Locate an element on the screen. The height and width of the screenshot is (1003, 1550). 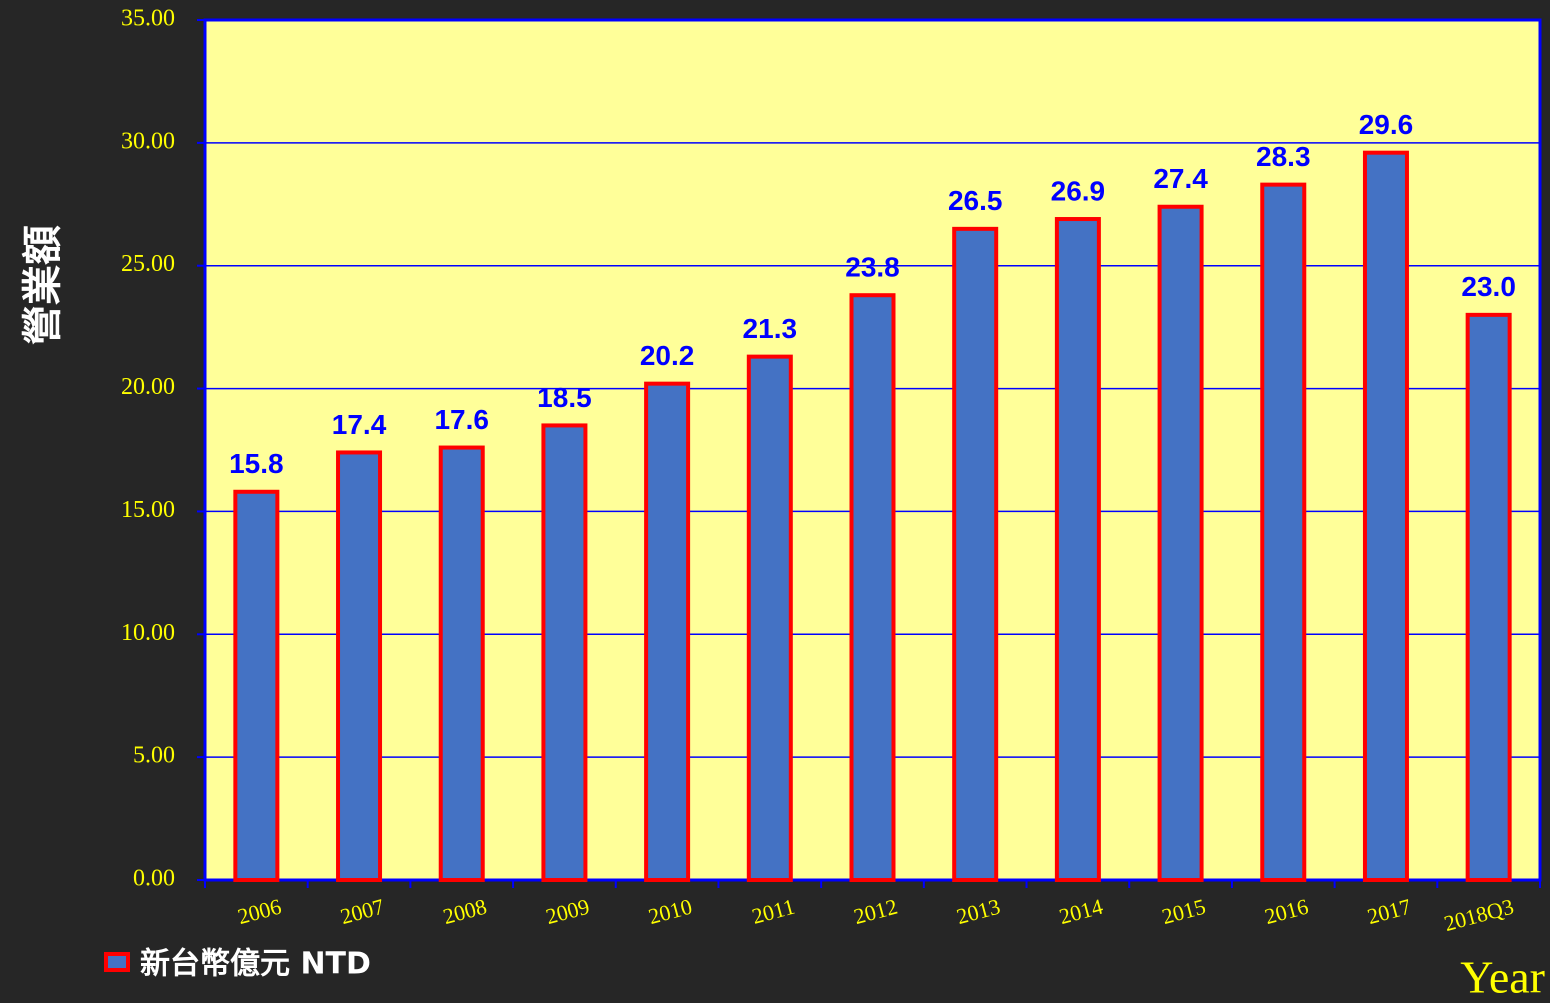
y-tick-label: 20.00 is located at coordinates (148, 387).